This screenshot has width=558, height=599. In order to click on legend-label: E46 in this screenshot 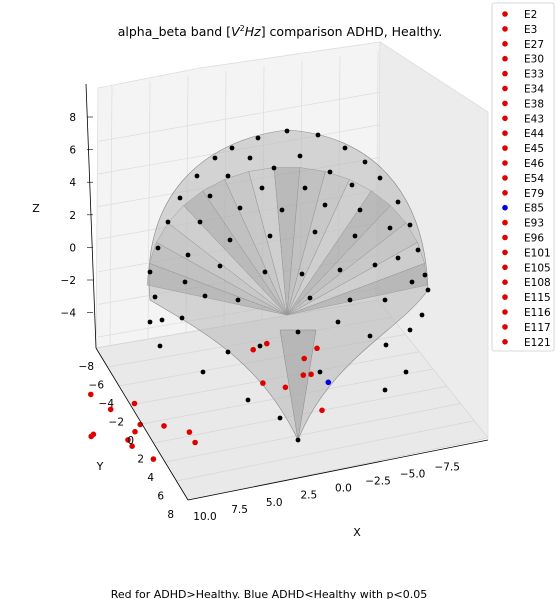, I will do `click(534, 164)`.